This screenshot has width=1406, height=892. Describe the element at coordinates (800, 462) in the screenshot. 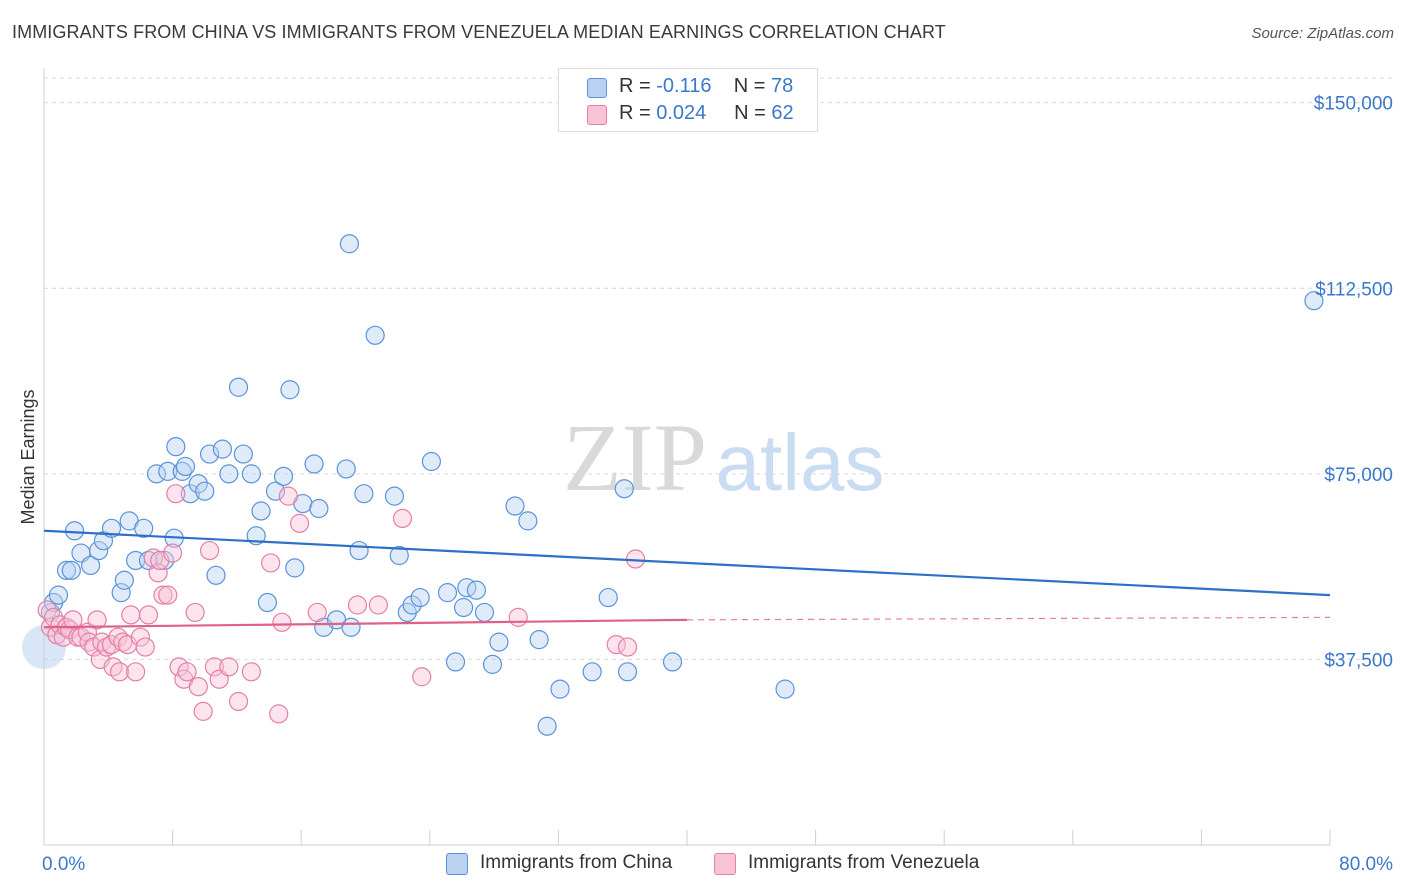

I see `watermark-atlas: atlas` at that location.